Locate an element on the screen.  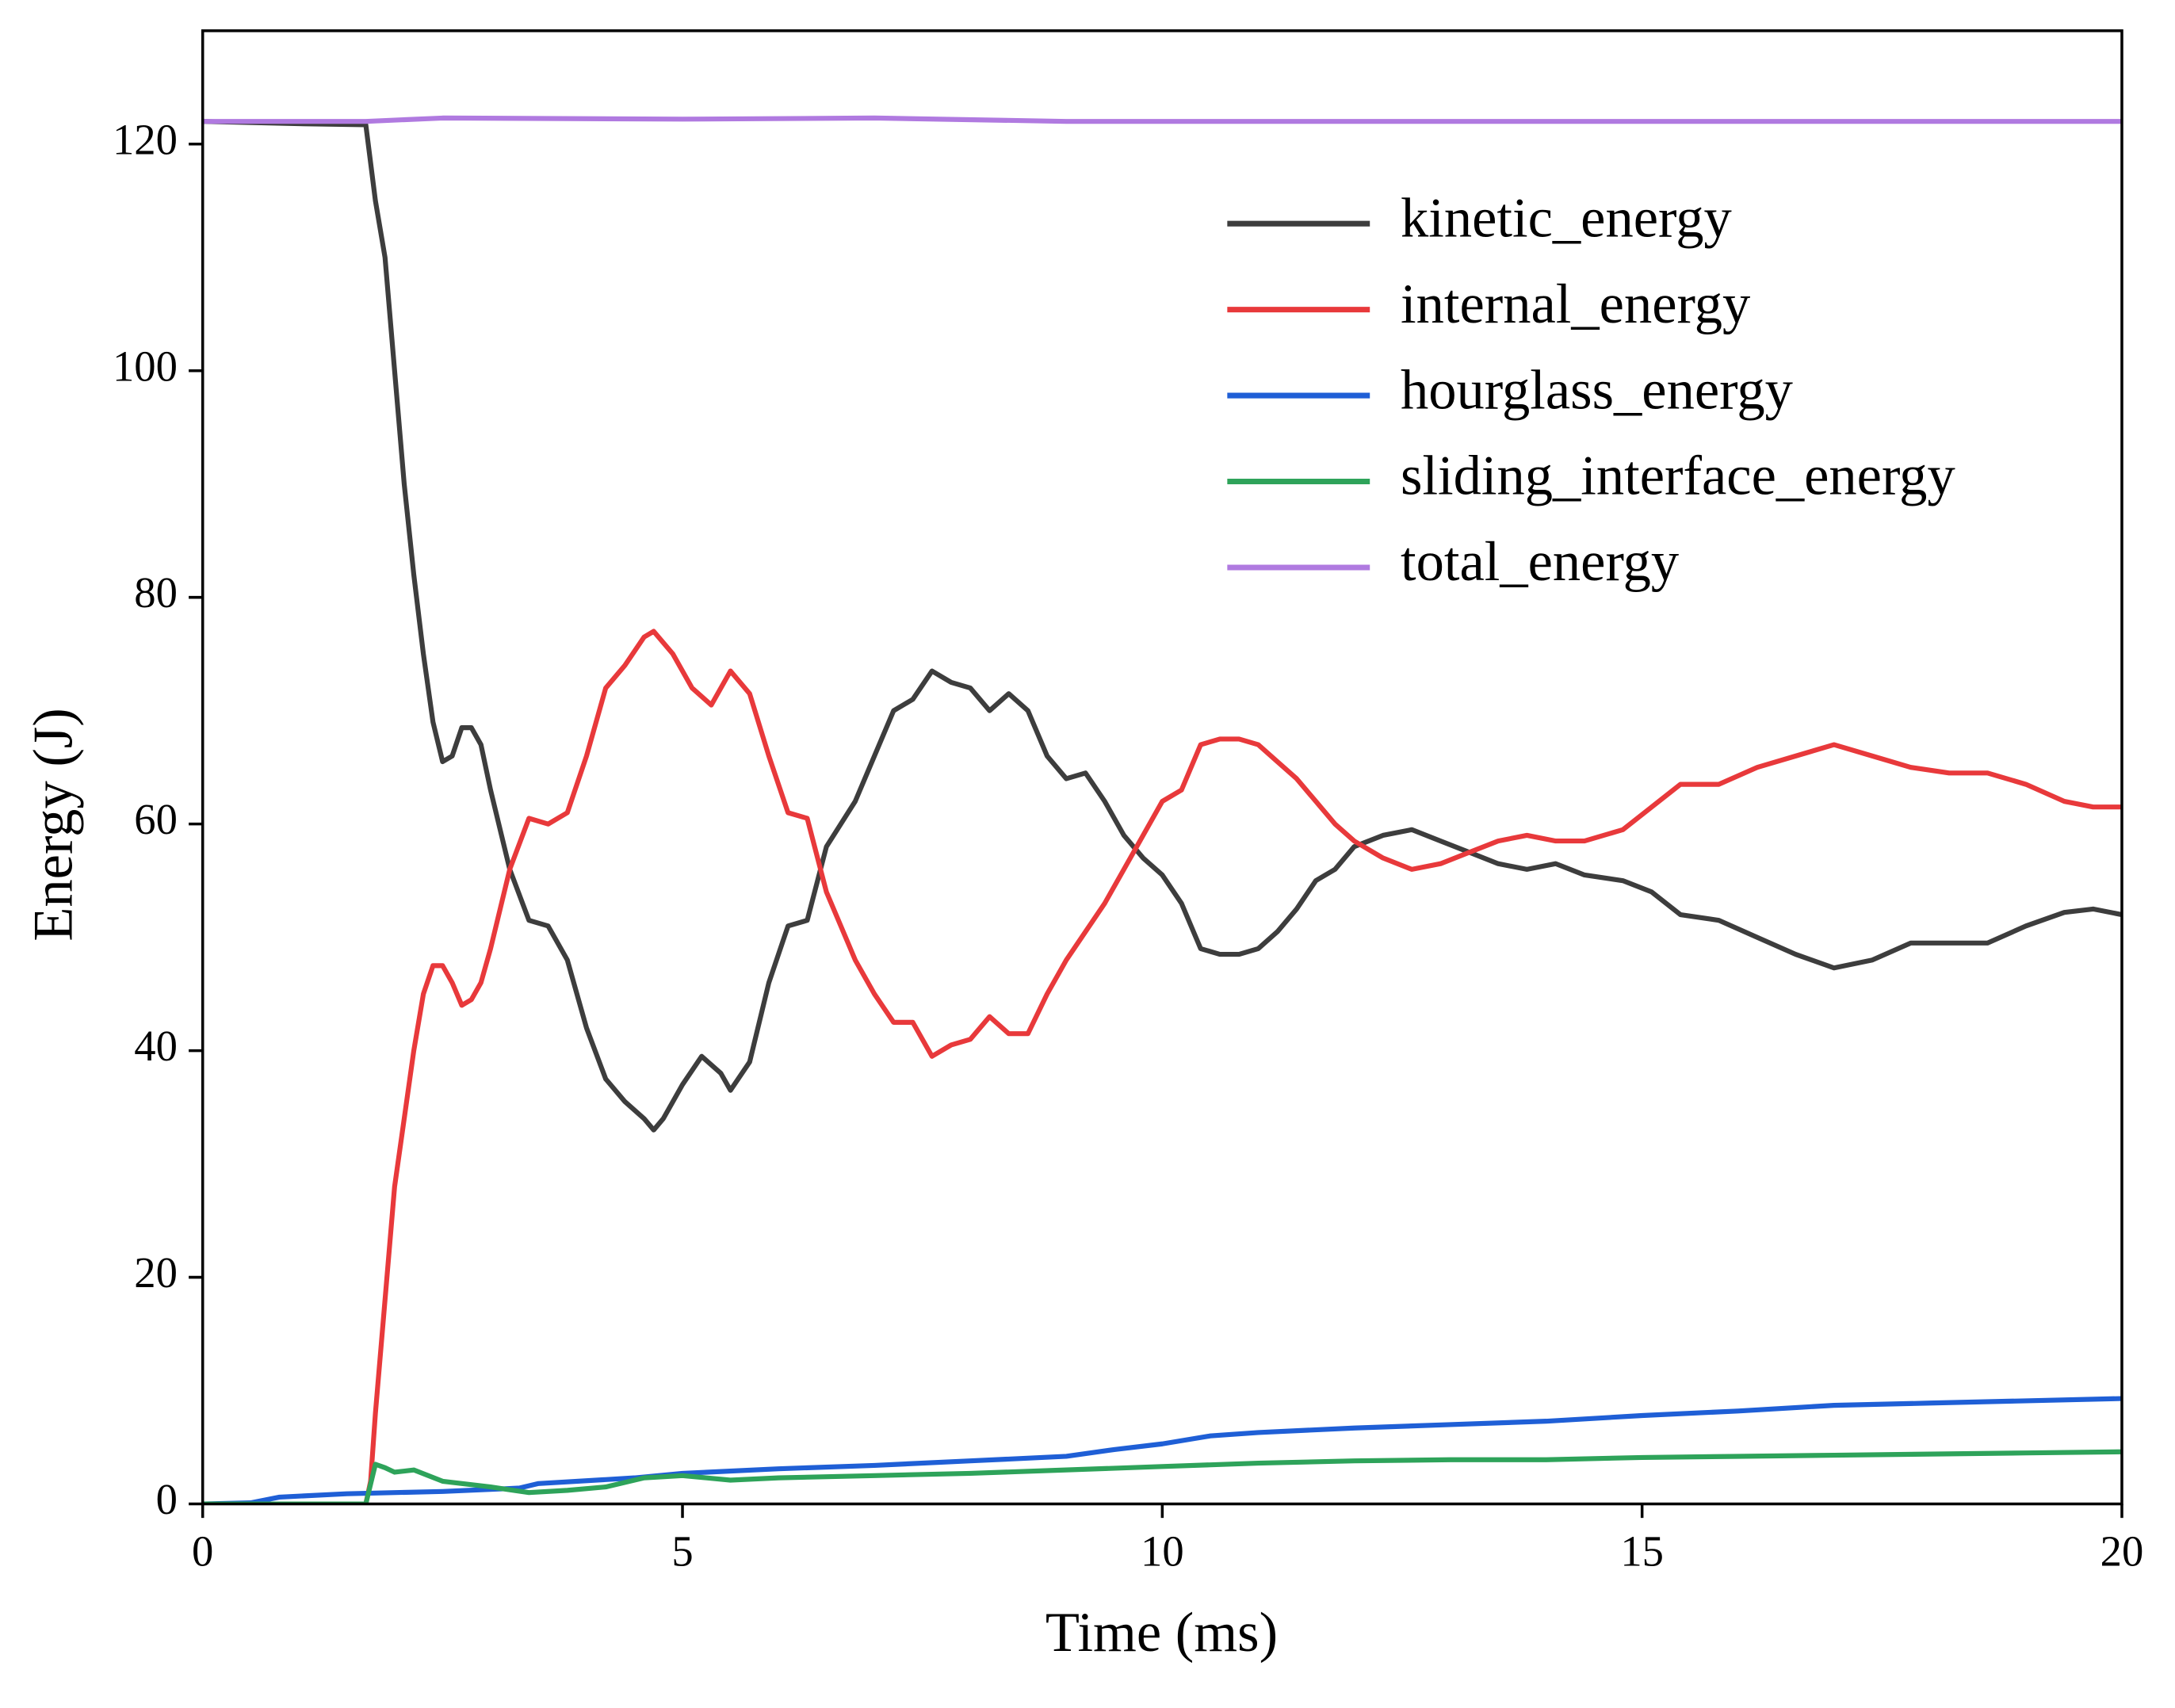
y-axis-label: Energy (J) is located at coordinates (53, 824).